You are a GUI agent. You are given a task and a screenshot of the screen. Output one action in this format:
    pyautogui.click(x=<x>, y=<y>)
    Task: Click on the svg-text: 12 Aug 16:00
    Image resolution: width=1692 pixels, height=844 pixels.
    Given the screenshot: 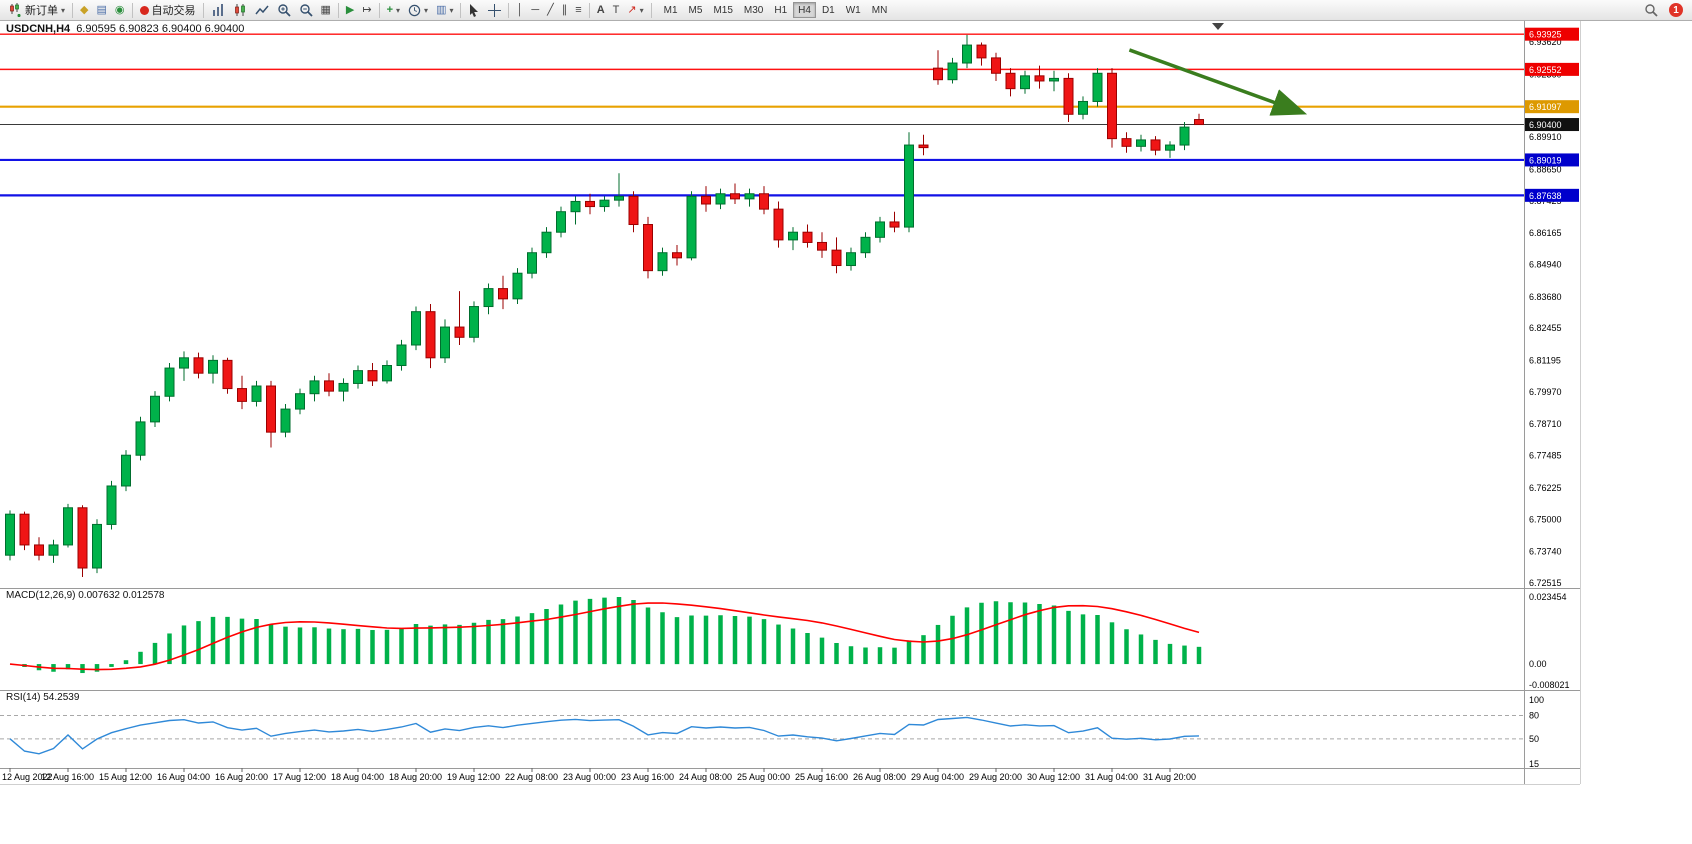 What is the action you would take?
    pyautogui.click(x=67, y=777)
    